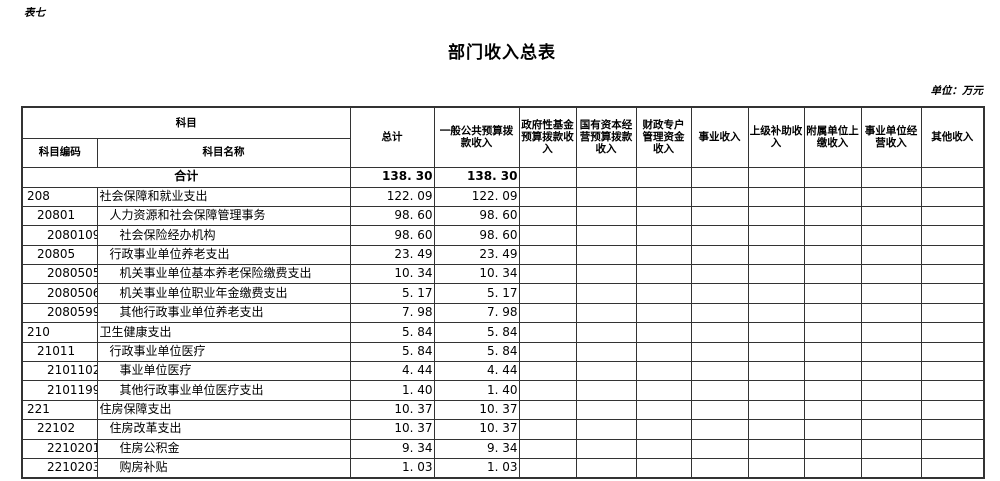  Describe the element at coordinates (223, 410) in the screenshot. I see `subject-name-cell: 住房保障支出` at that location.